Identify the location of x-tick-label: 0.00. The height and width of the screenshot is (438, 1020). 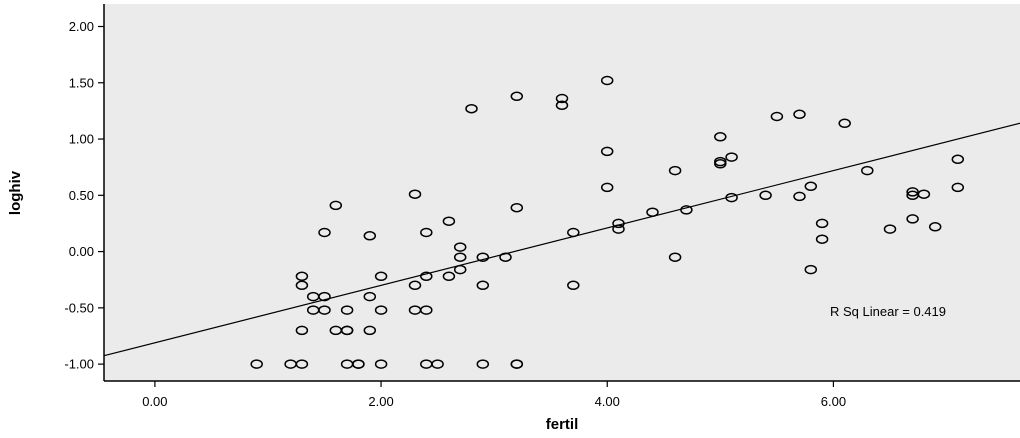
(154, 401).